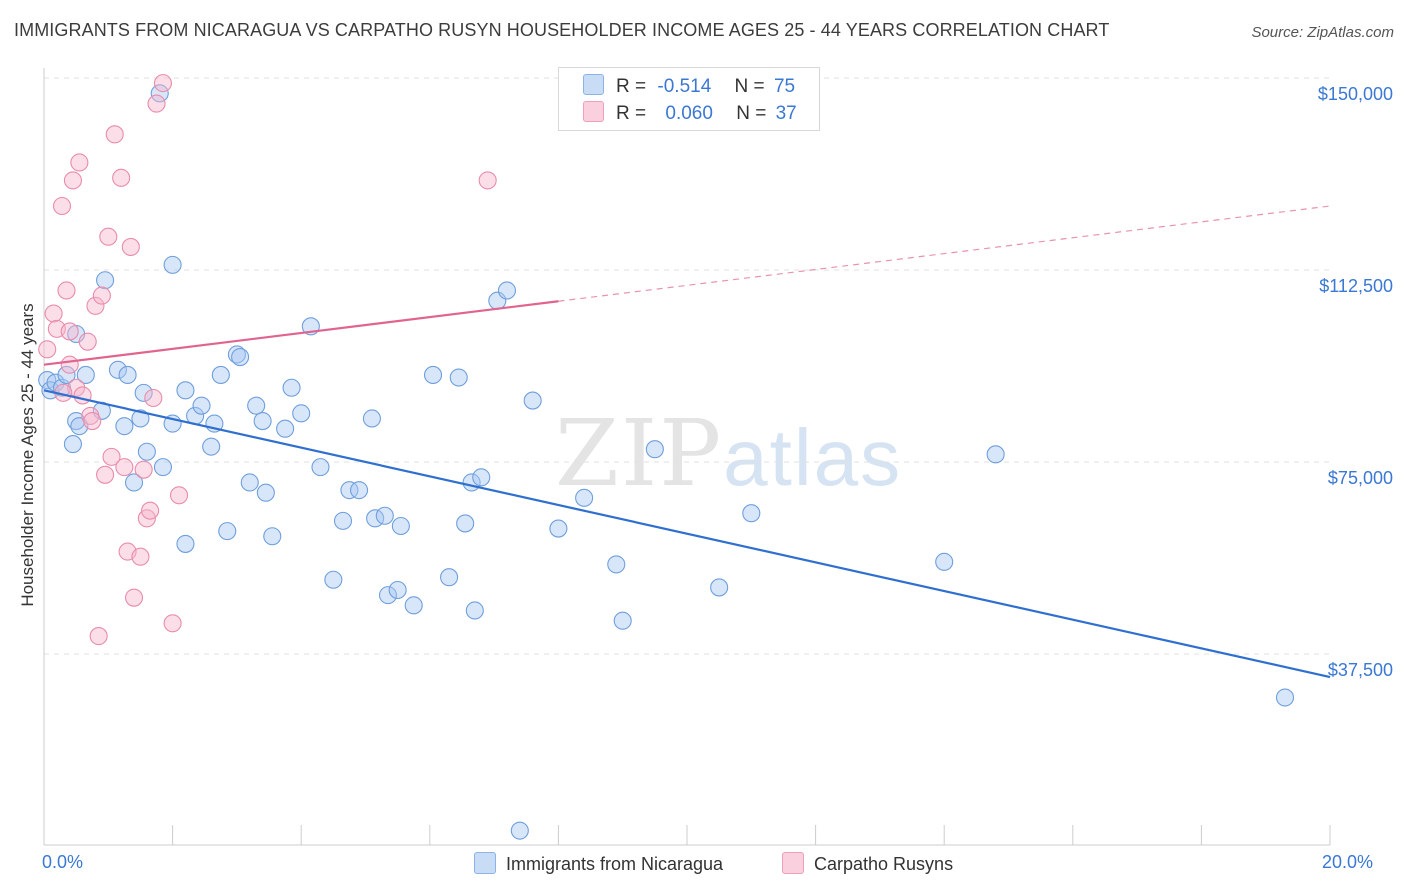 This screenshot has width=1406, height=892. Describe the element at coordinates (1348, 862) in the screenshot. I see `x-tick-label-max: 20.0%` at that location.